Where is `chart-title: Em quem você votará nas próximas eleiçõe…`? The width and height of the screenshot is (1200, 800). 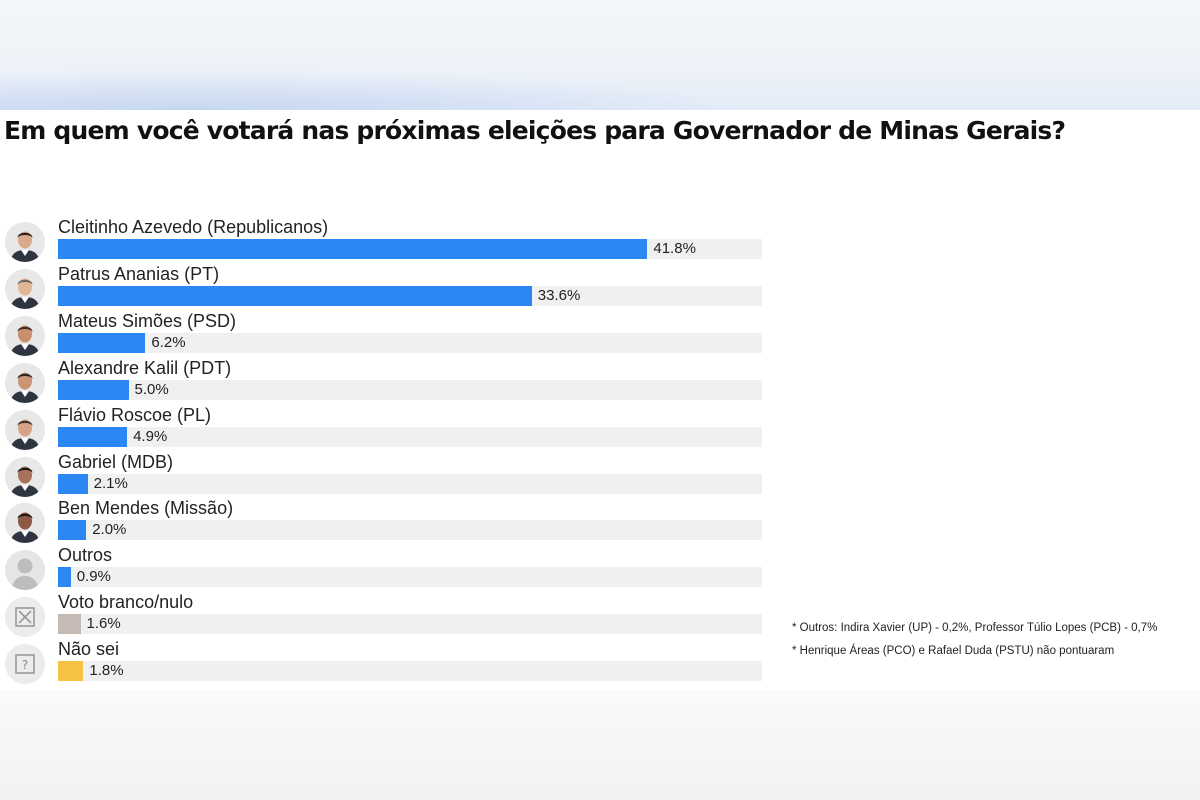 chart-title: Em quem você votará nas próximas eleiçõe… is located at coordinates (535, 130).